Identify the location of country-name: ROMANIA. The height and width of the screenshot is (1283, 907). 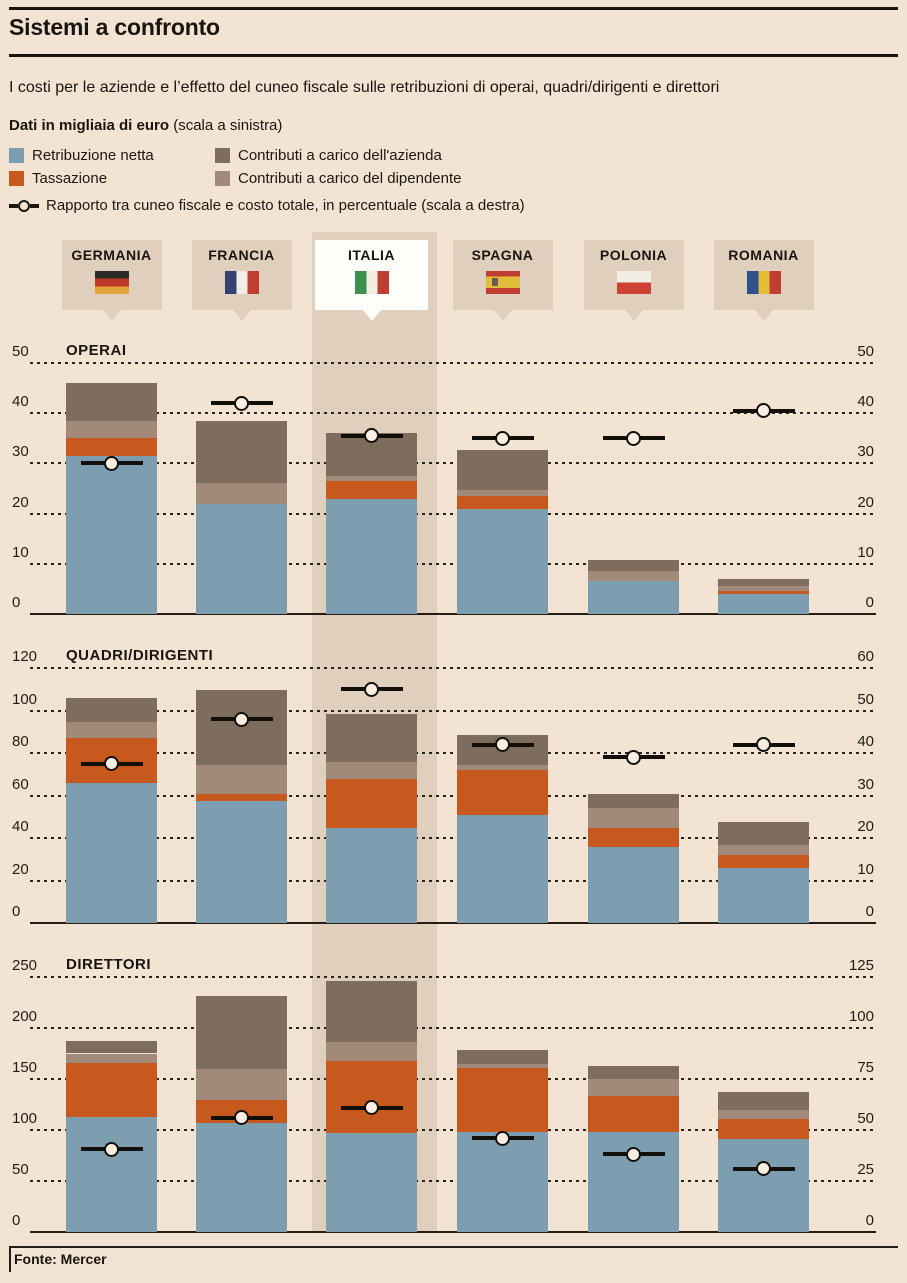
(763, 255).